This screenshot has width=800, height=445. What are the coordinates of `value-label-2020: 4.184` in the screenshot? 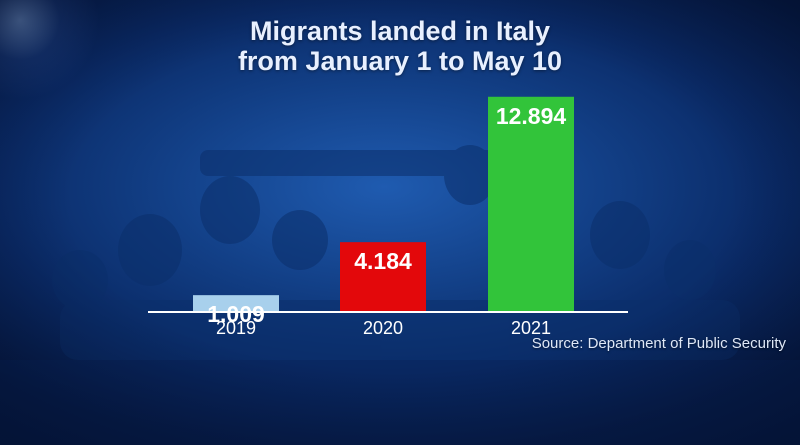 It's located at (383, 261).